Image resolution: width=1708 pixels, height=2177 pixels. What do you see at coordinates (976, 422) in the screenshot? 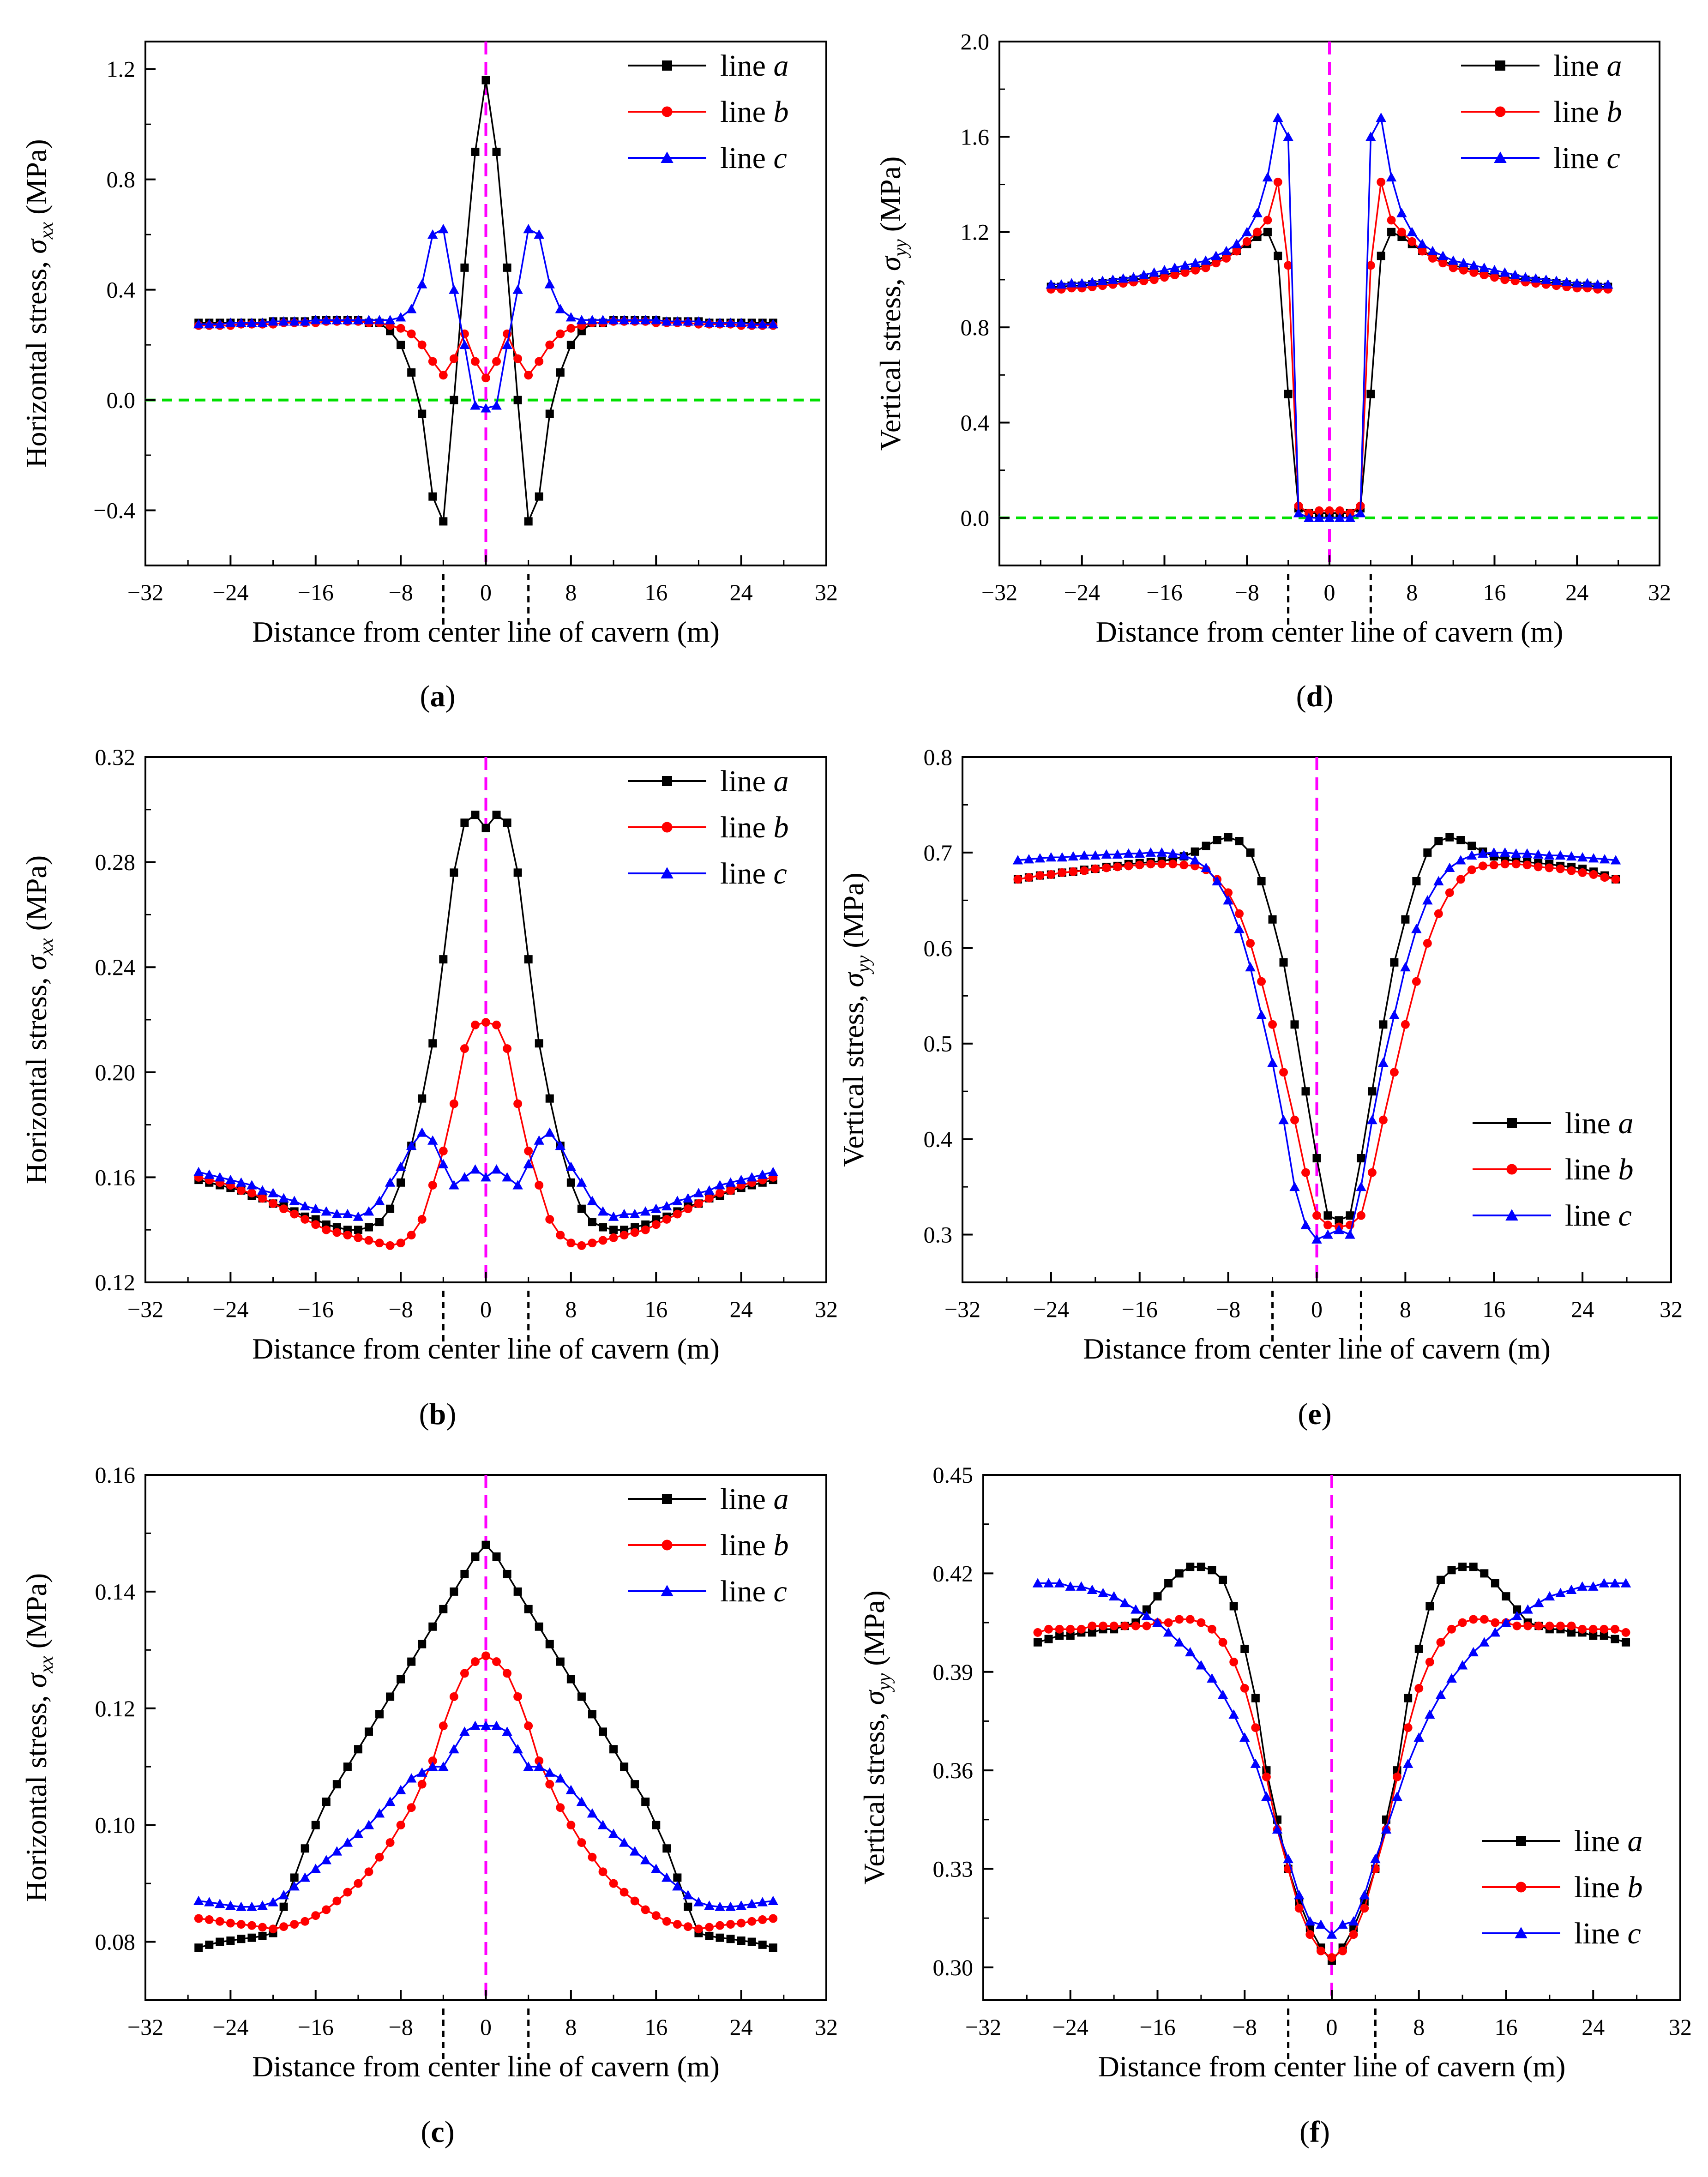
I see `y-tick-label: 0.4` at bounding box center [976, 422].